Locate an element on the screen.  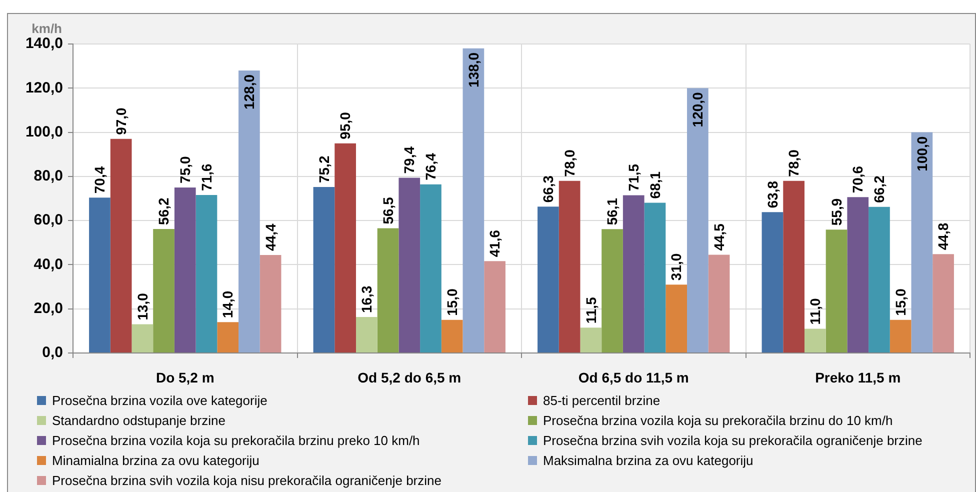
data-label: 70,4 is located at coordinates (100, 180).